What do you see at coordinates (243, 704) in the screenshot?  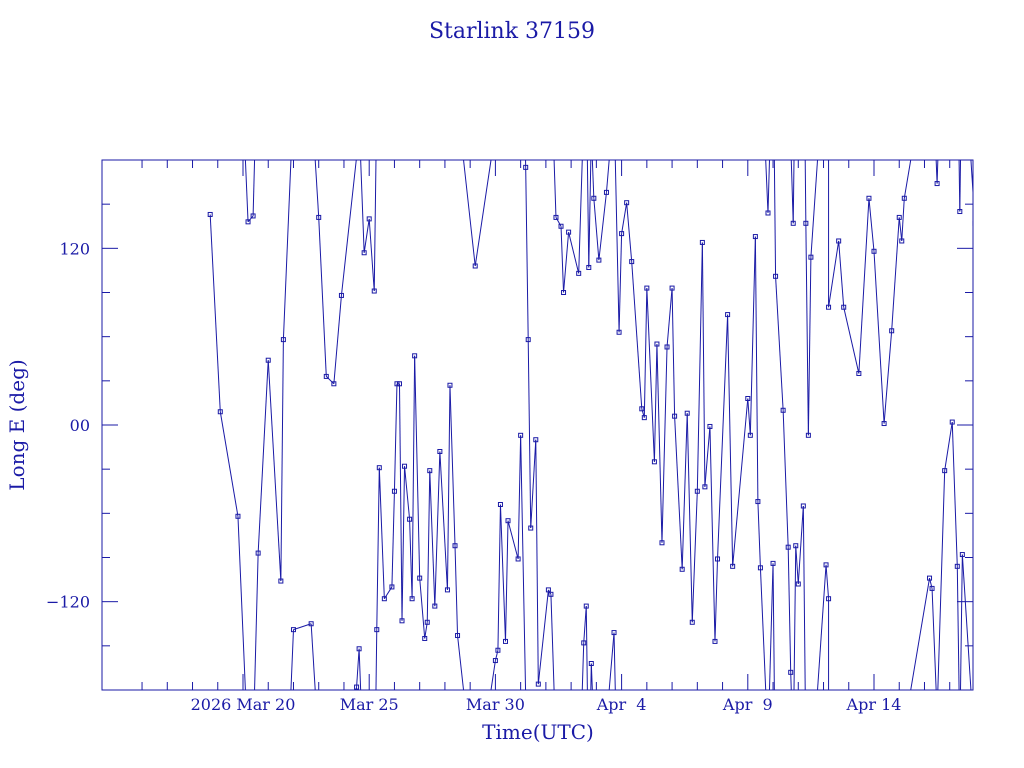 I see `x-tick-label: 2026 Mar 20` at bounding box center [243, 704].